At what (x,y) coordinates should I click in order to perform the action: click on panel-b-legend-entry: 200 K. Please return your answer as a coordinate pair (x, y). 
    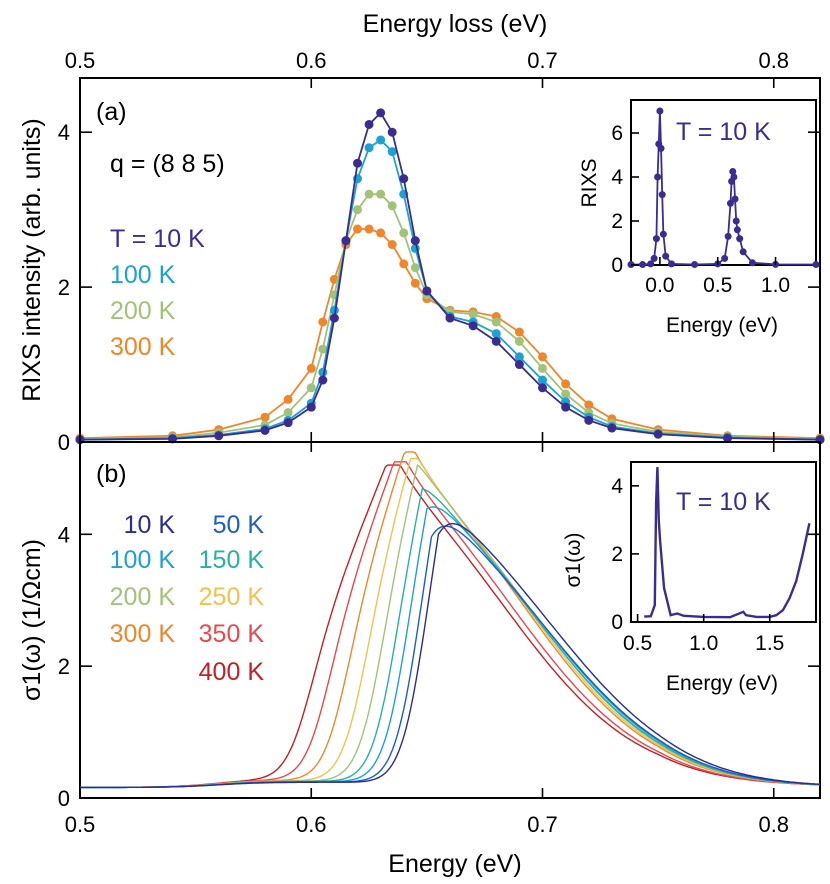
    Looking at the image, I should click on (143, 597).